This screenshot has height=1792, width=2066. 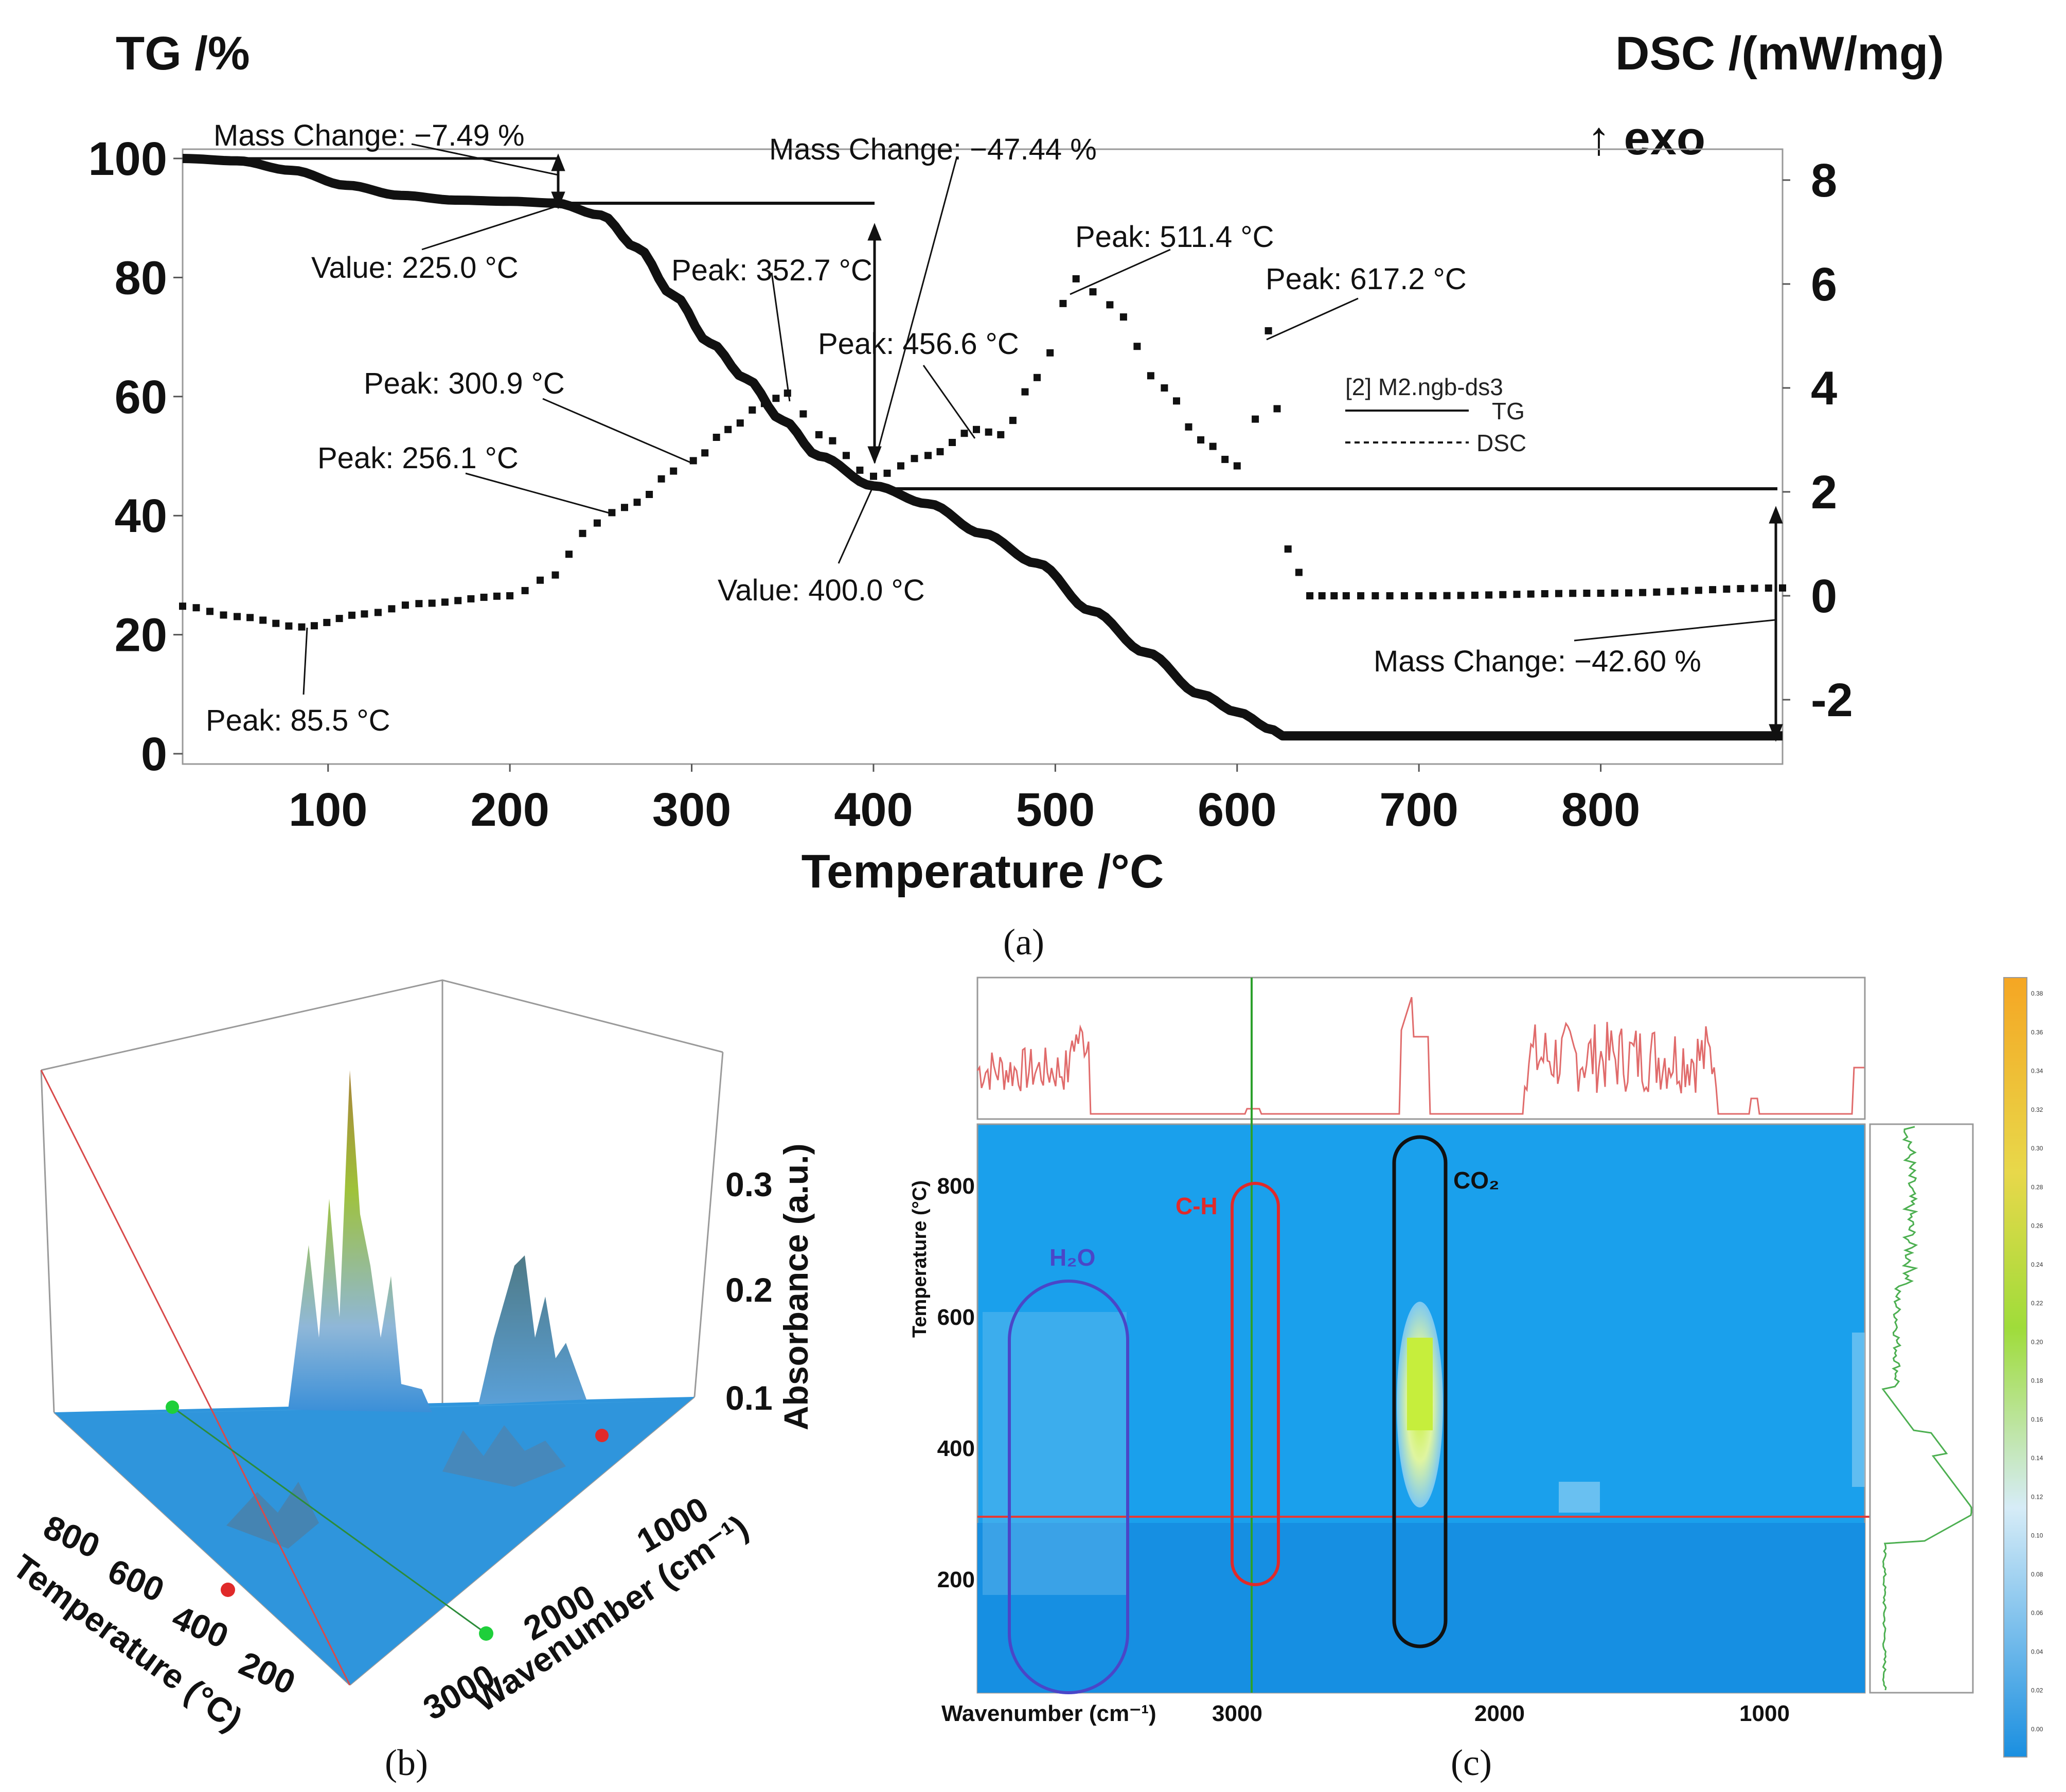 I want to click on legend-dsc-label: DSC, so click(x=1501, y=443).